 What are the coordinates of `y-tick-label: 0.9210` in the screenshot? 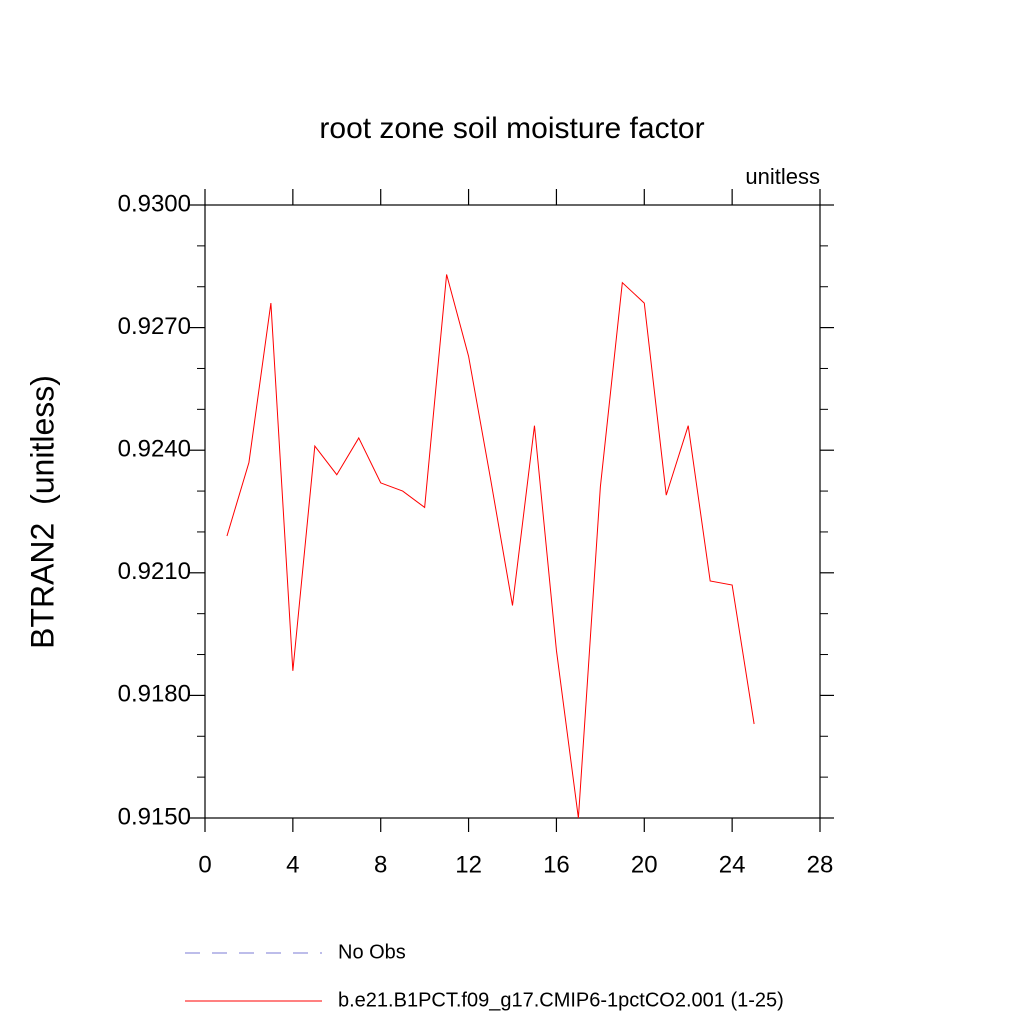 It's located at (154, 571).